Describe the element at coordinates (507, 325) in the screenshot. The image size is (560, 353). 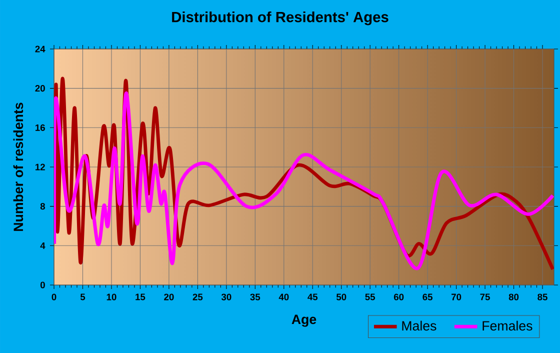
I see `legend-label: Females` at that location.